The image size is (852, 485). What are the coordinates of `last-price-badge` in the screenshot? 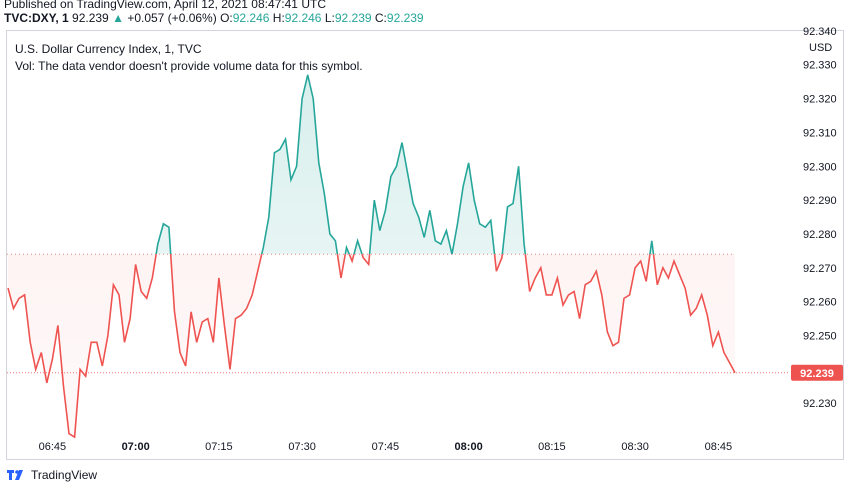 It's located at (817, 372).